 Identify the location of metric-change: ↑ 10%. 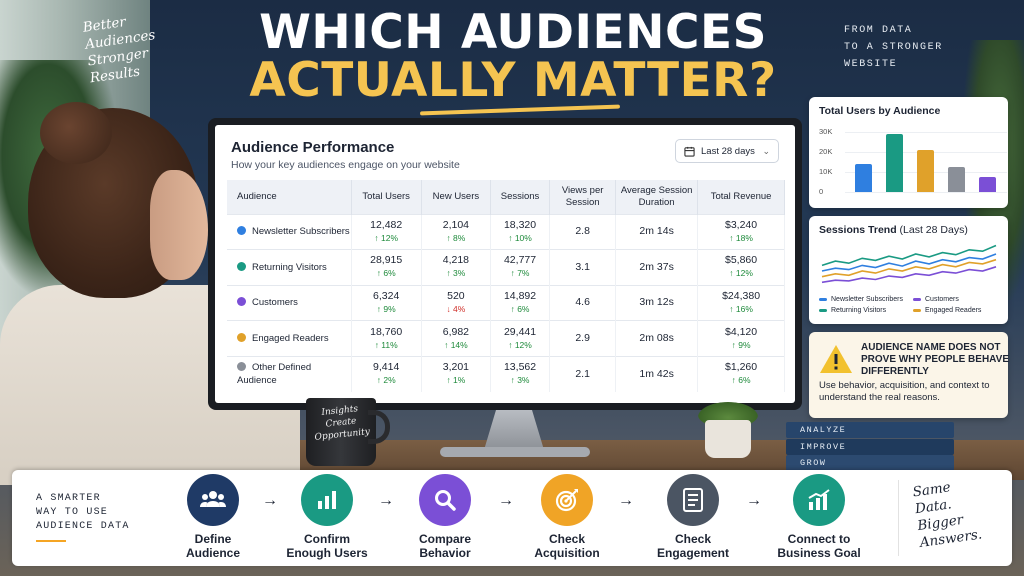
(520, 237).